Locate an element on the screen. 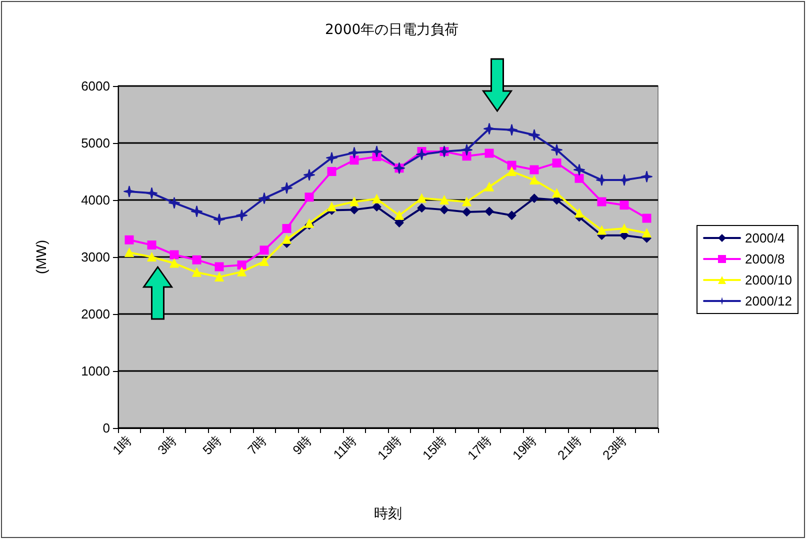  y-axis-title: (MW) is located at coordinates (41, 257).